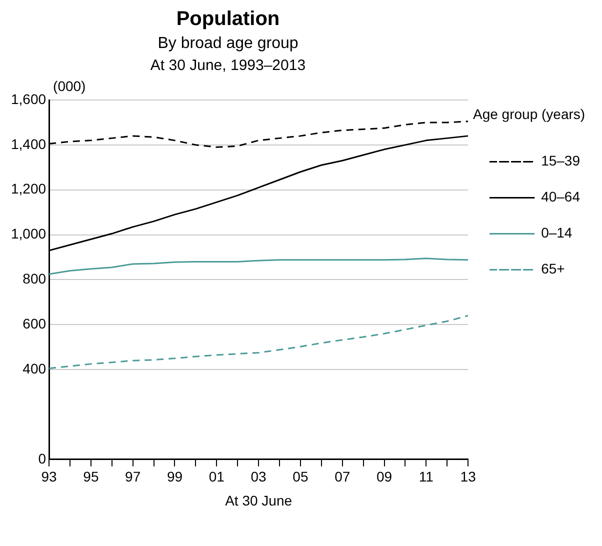  What do you see at coordinates (28, 98) in the screenshot?
I see `y-tick-label: 1,600` at bounding box center [28, 98].